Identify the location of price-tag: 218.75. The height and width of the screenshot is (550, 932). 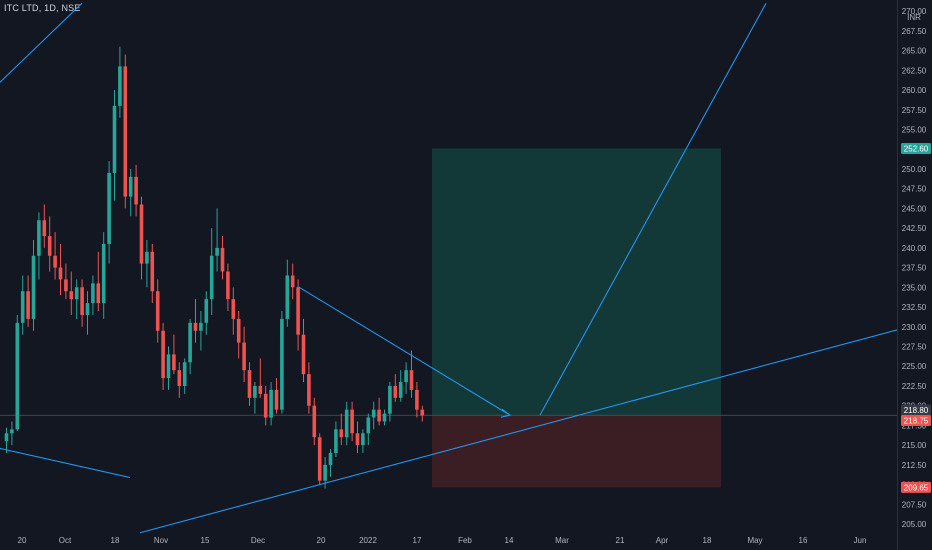
(916, 421).